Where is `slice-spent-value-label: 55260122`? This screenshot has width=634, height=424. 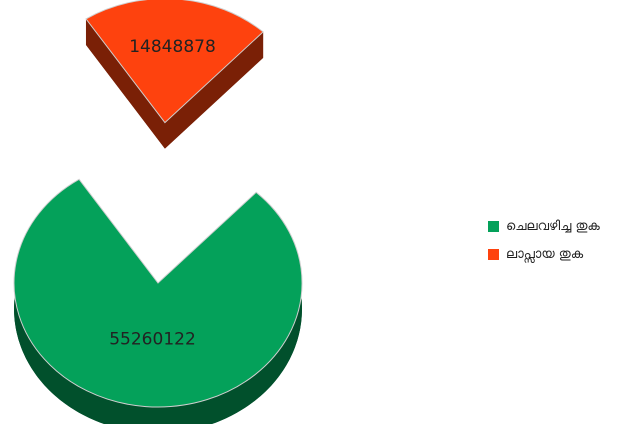 slice-spent-value-label: 55260122 is located at coordinates (152, 340).